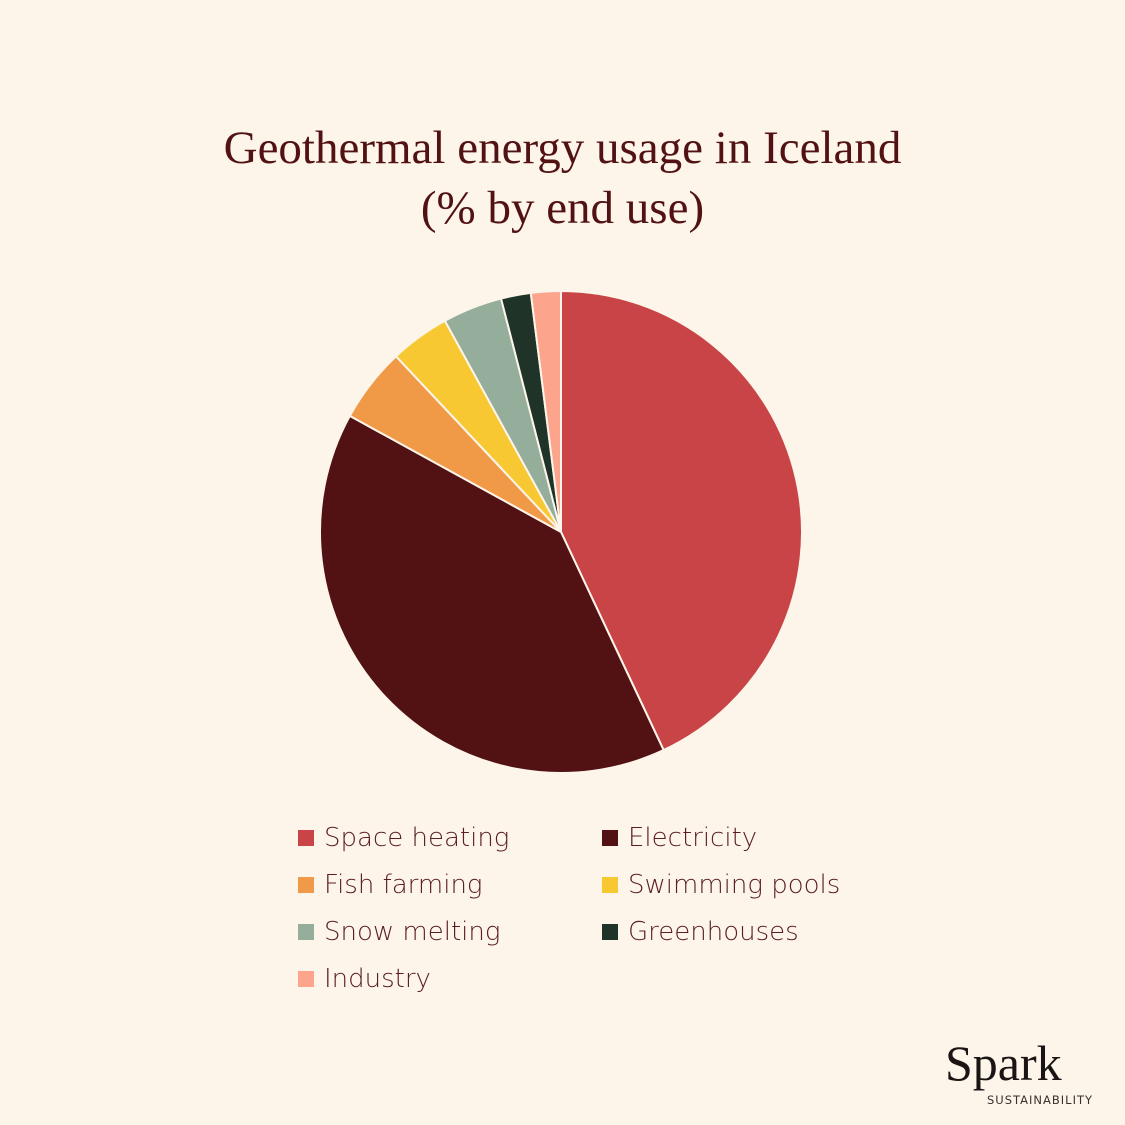  I want to click on legend-item-snow-melting: Snow melting, so click(450, 932).